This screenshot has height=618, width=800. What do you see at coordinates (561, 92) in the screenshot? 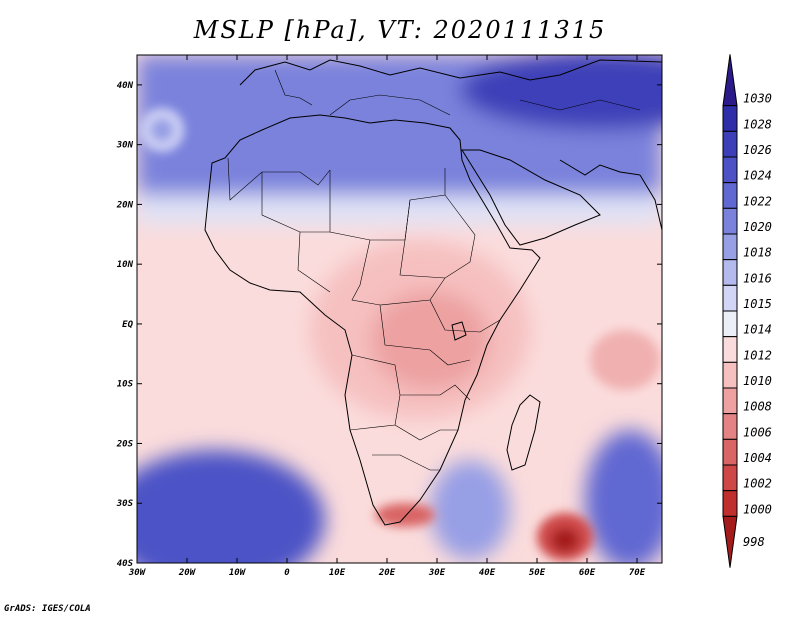
I see `field-north-east-high` at bounding box center [561, 92].